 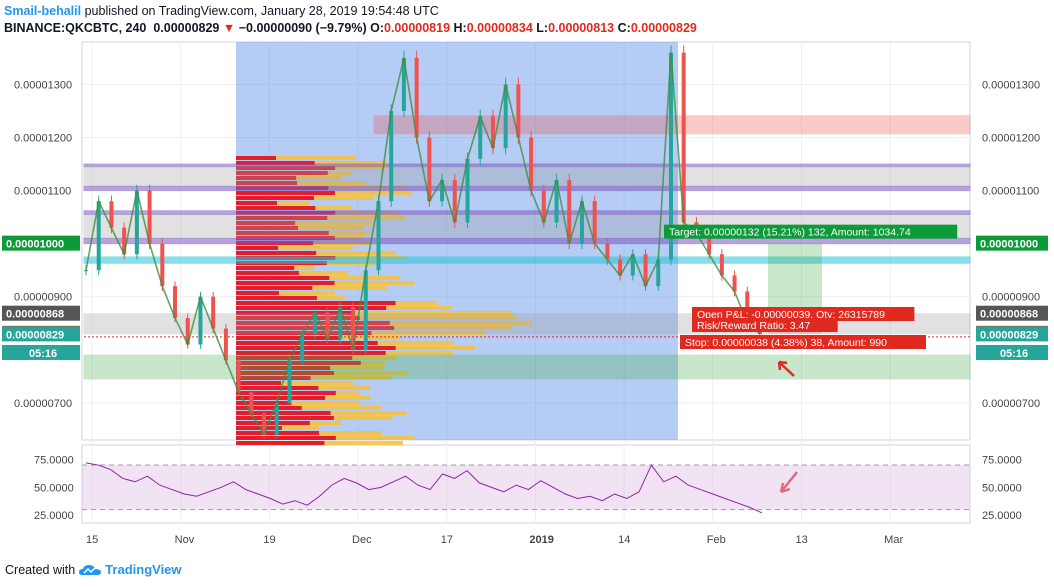 What do you see at coordinates (811, 231) in the screenshot?
I see `target-label-bg` at bounding box center [811, 231].